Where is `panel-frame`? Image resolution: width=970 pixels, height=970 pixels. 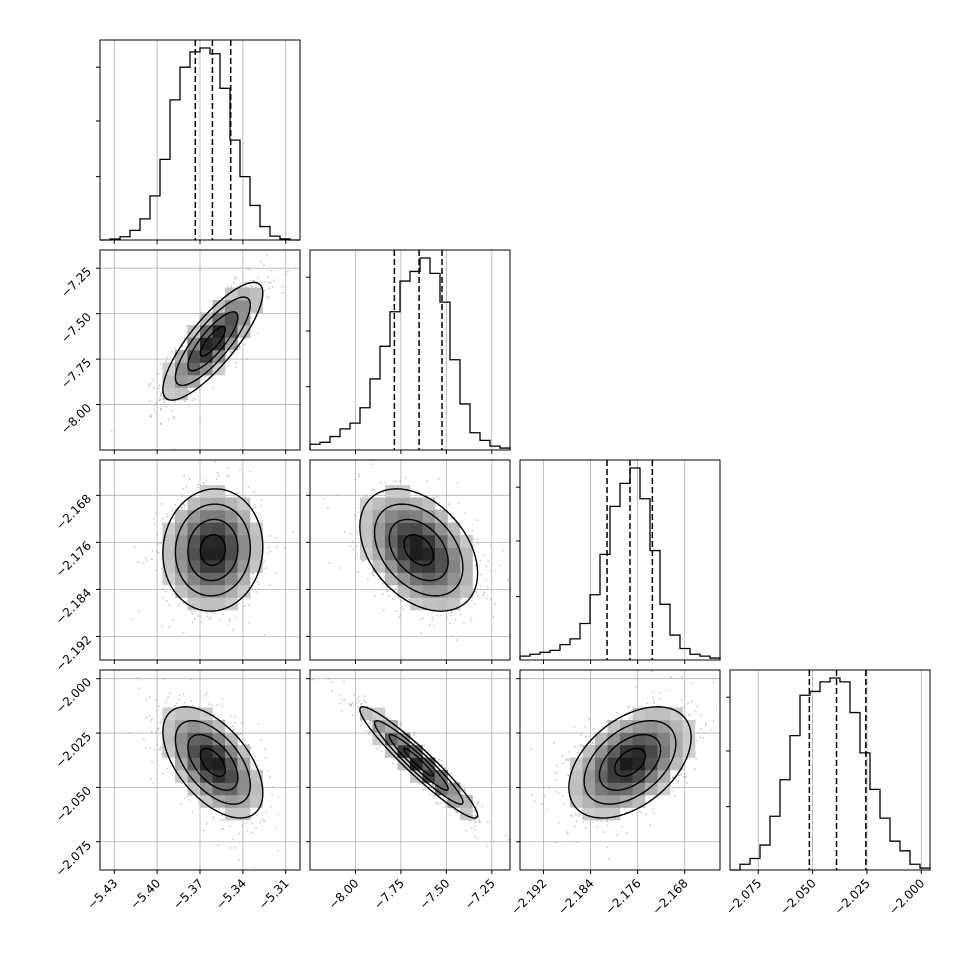
panel-frame is located at coordinates (410, 560).